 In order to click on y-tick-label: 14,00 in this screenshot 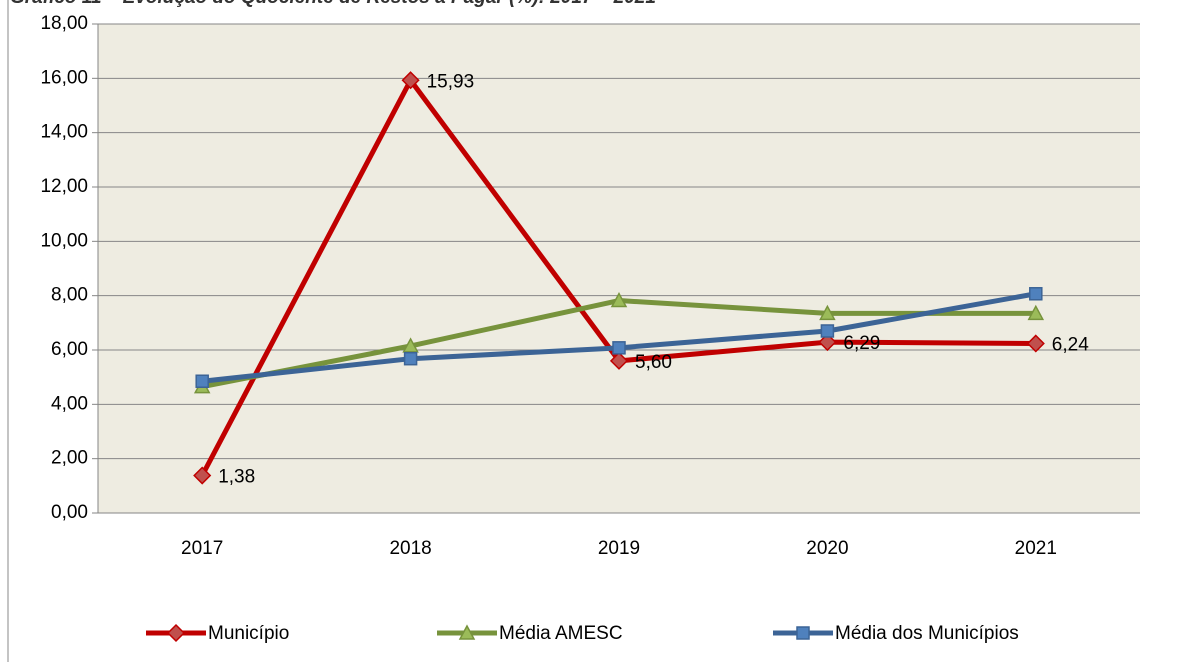, I will do `click(64, 132)`.